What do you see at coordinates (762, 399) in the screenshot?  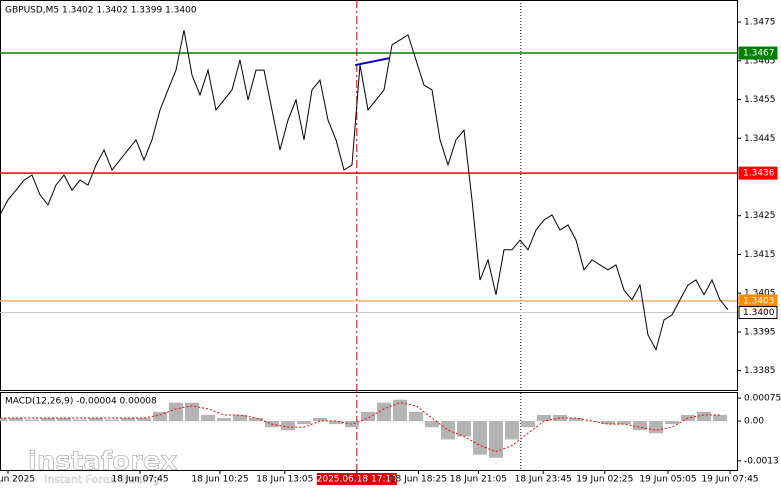 I see `macd-y-tick-label: 0.00075` at bounding box center [762, 399].